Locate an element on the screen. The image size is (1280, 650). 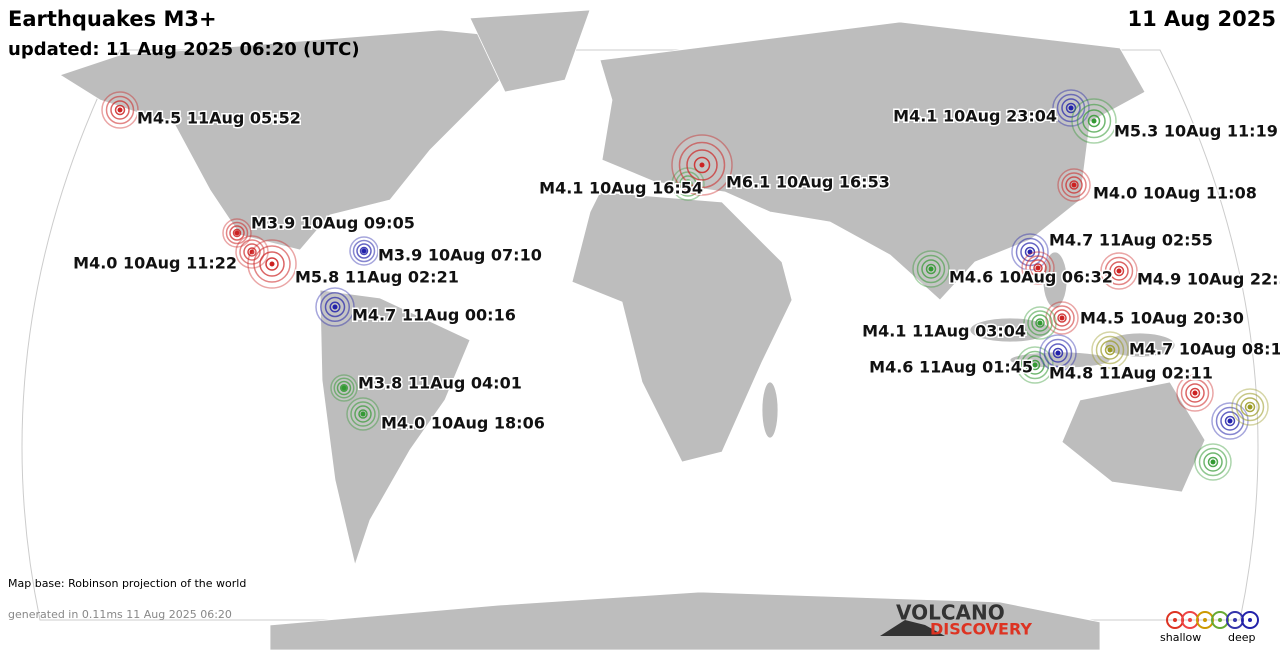
quake-label: M5.3 10Aug 11:19 is located at coordinates (1196, 131).